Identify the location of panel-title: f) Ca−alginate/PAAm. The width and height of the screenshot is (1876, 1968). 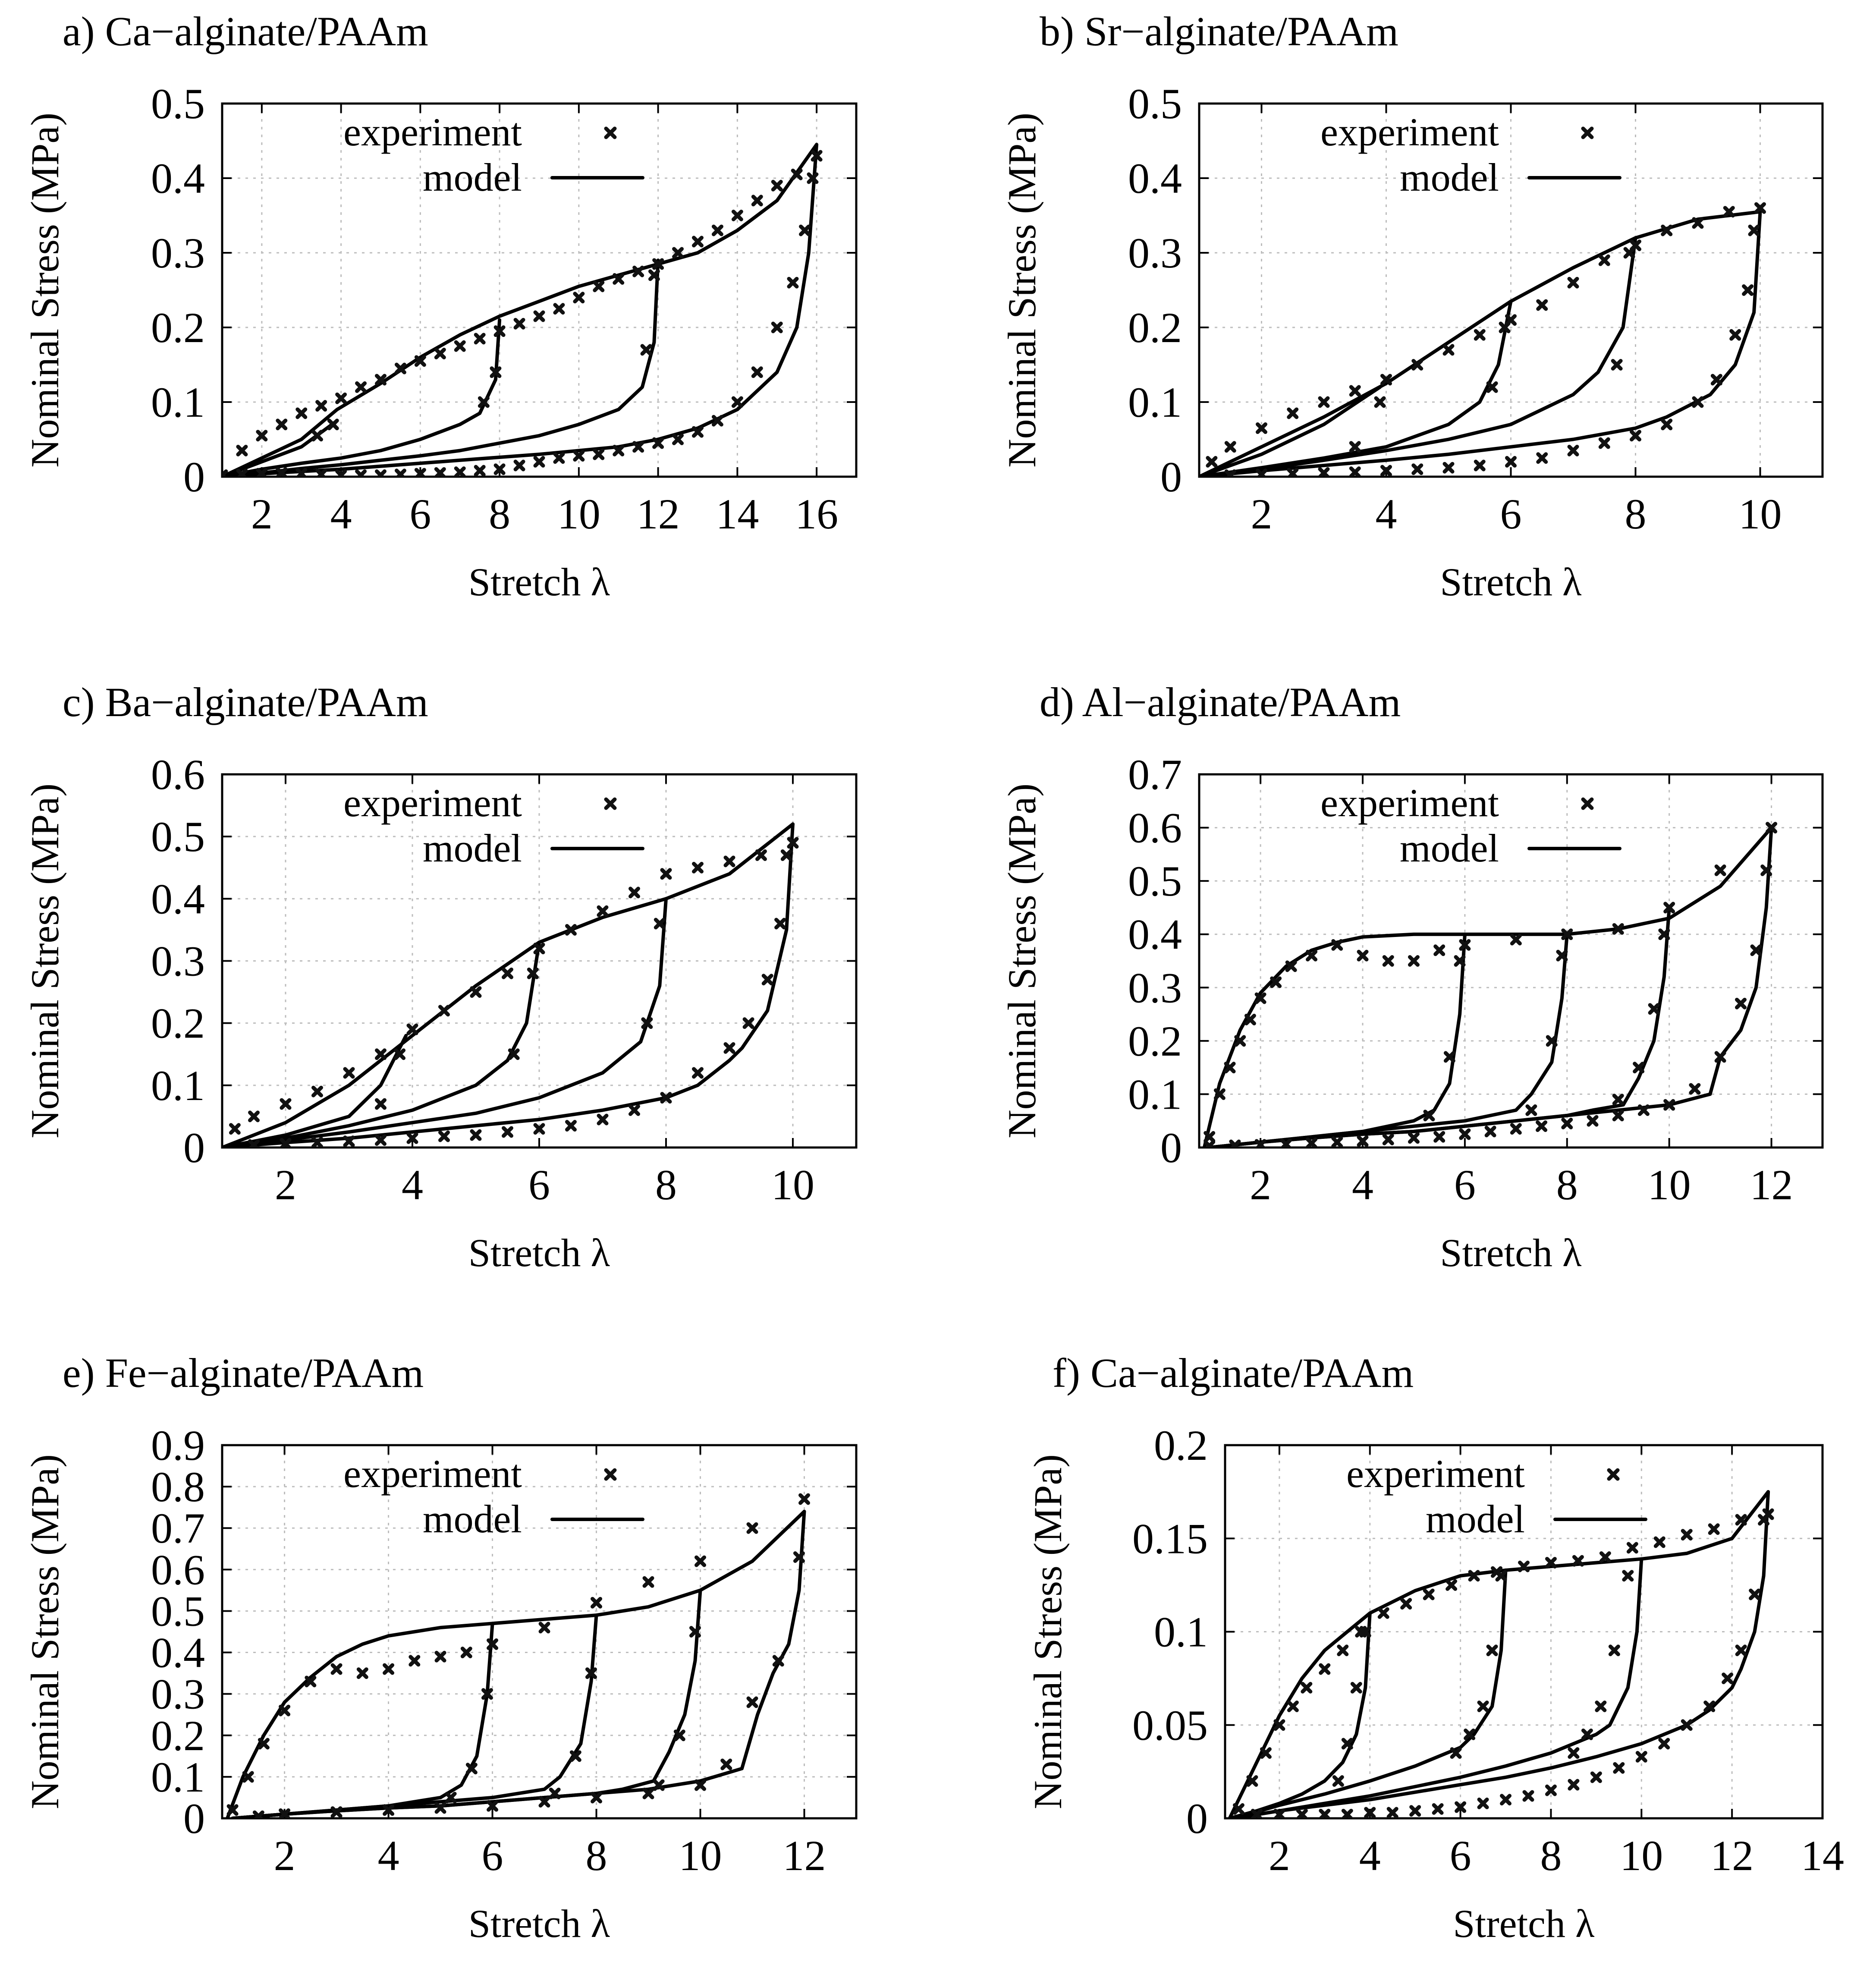
(1233, 1373).